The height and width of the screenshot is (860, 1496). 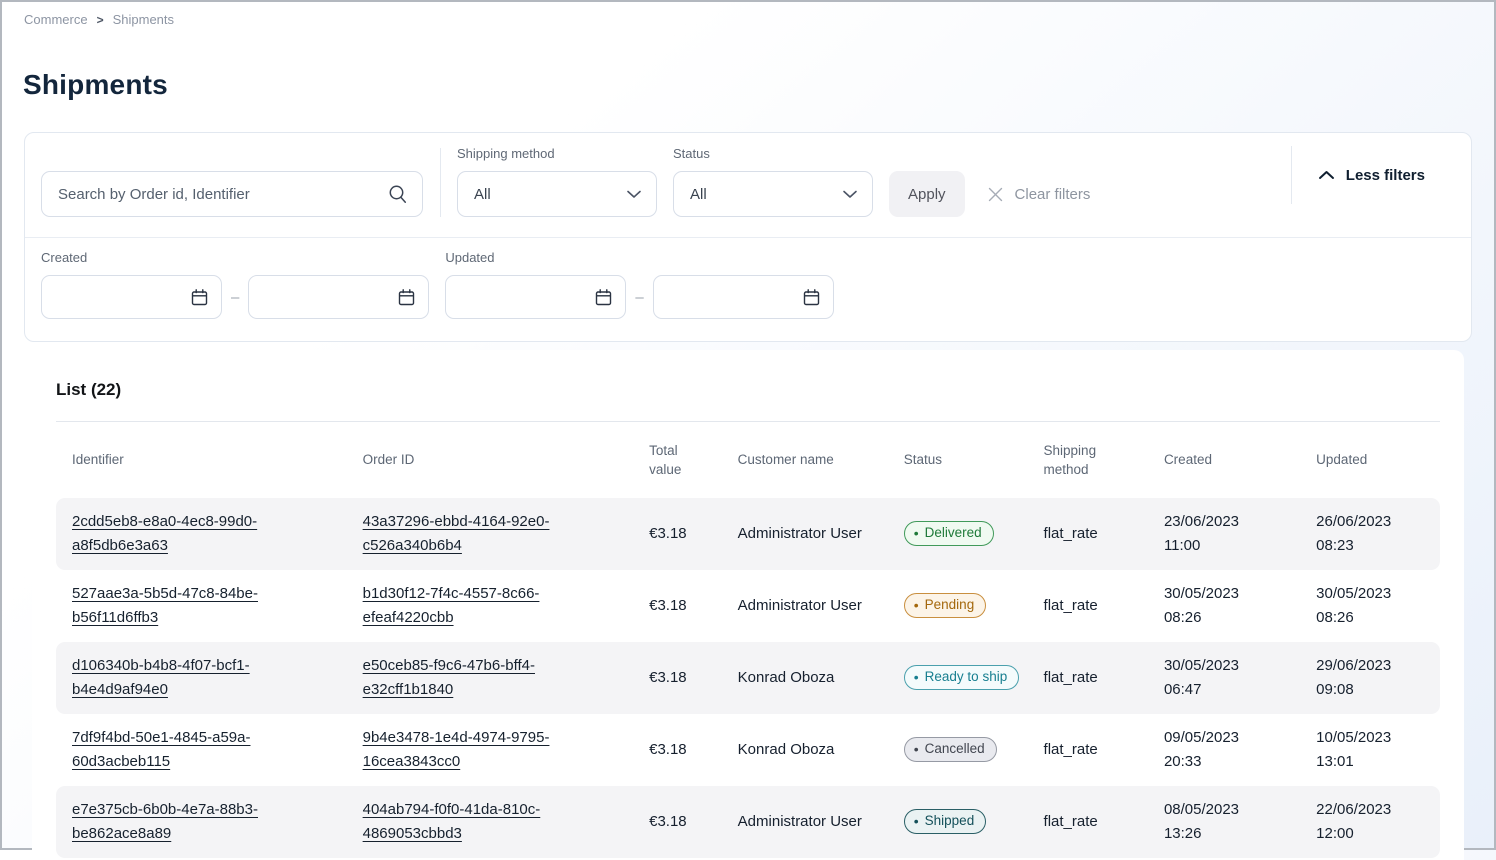 What do you see at coordinates (1224, 533) in the screenshot?
I see `created-cell: 23/06/2023 11:00` at bounding box center [1224, 533].